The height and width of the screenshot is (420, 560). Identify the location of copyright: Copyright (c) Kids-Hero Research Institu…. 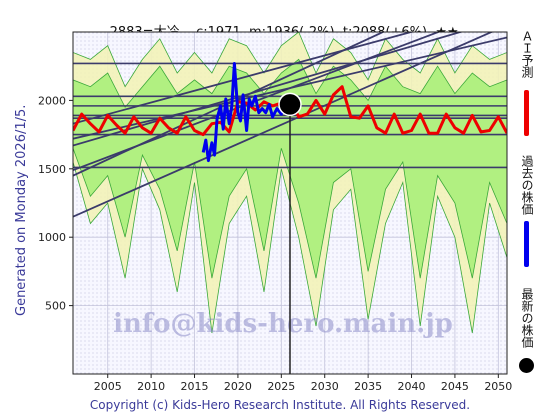
(280, 405).